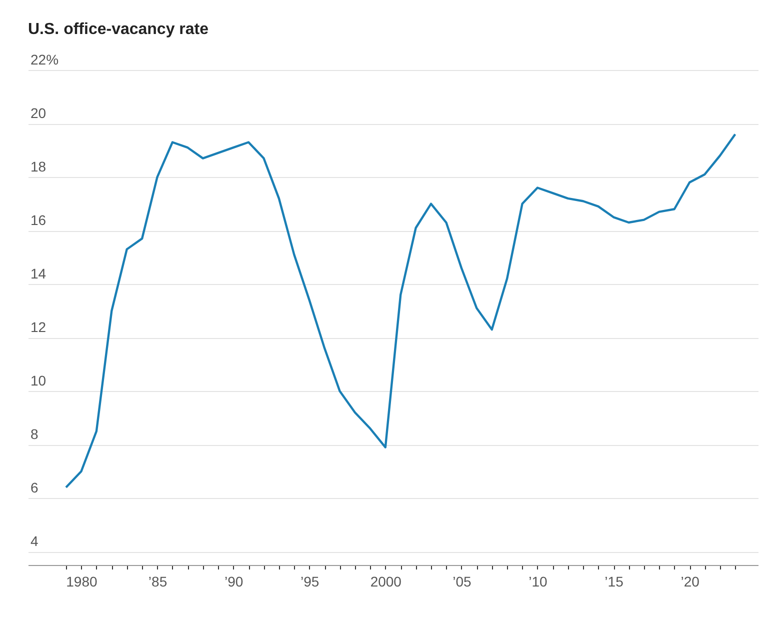 The width and height of the screenshot is (767, 618). I want to click on y-tick-label: 16, so click(38, 220).